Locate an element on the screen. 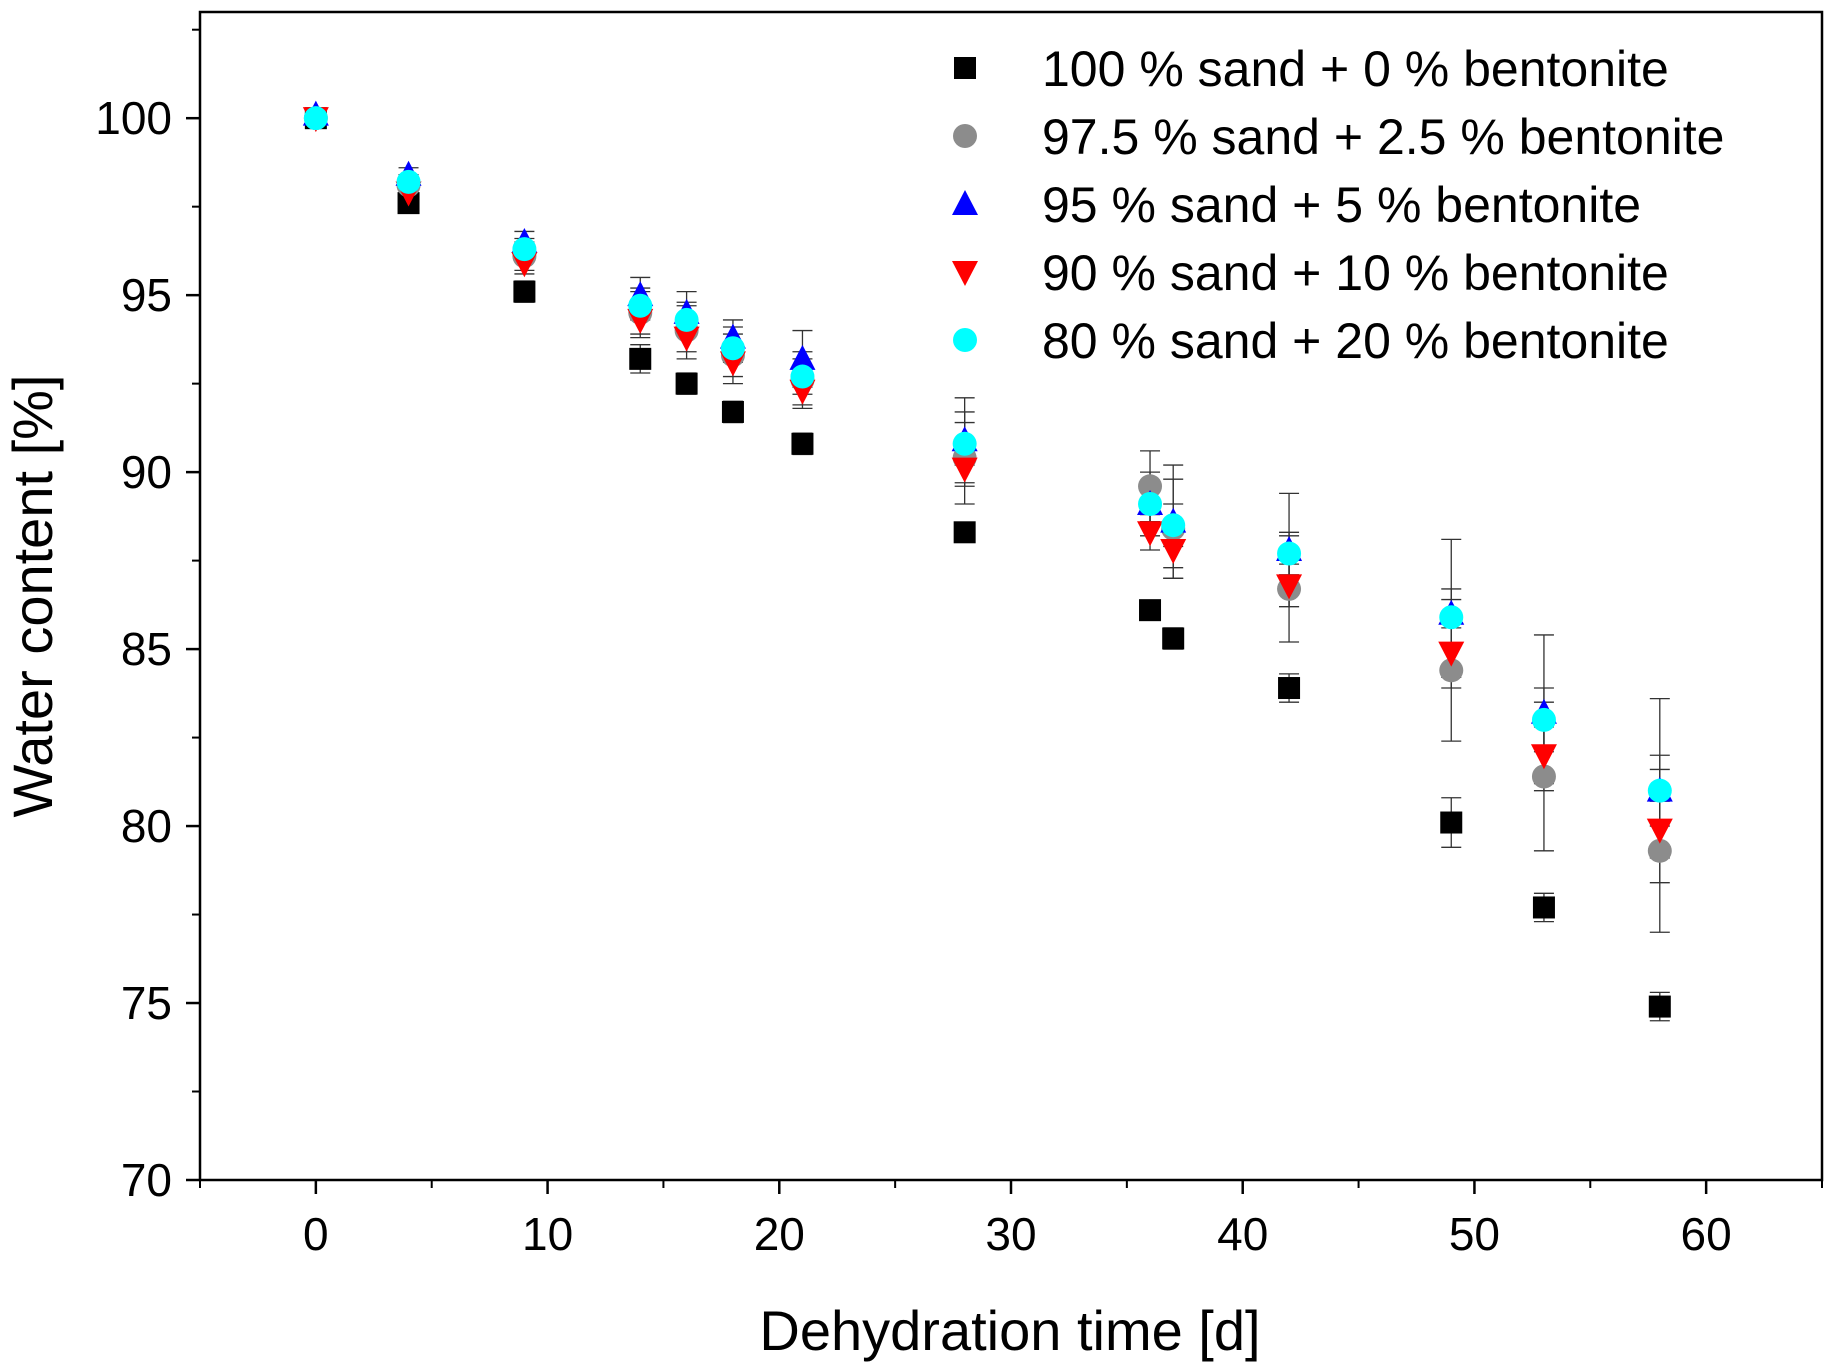 The height and width of the screenshot is (1368, 1828). y-tick-label: 70 is located at coordinates (146, 1180).